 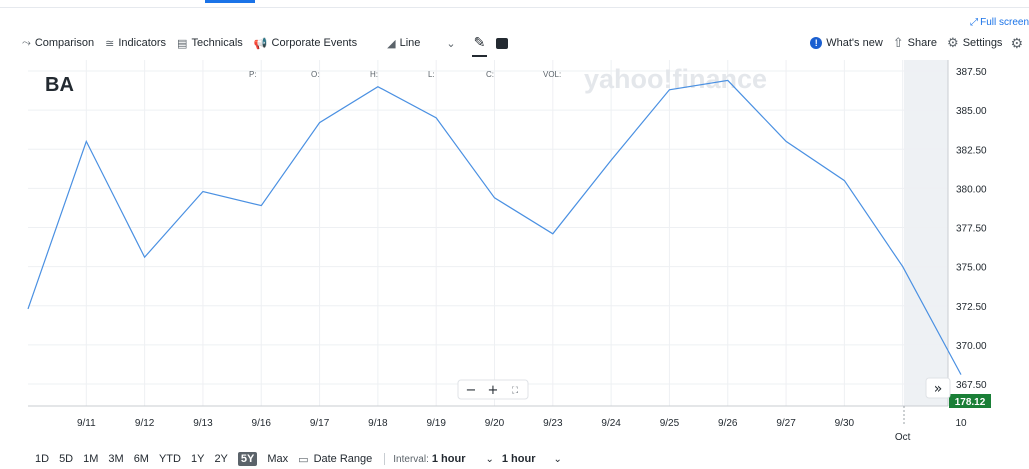 I want to click on draw-button: ✎, so click(x=479, y=45).